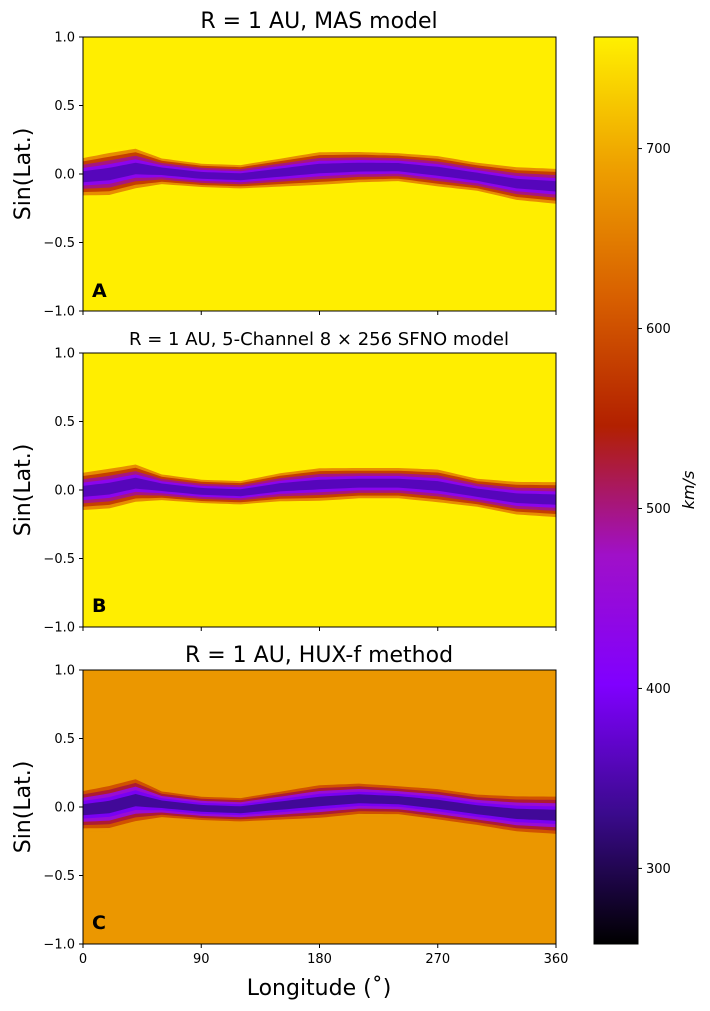 This screenshot has height=1011, width=710. I want to click on x-axis-label: Longitude (˚), so click(319, 988).